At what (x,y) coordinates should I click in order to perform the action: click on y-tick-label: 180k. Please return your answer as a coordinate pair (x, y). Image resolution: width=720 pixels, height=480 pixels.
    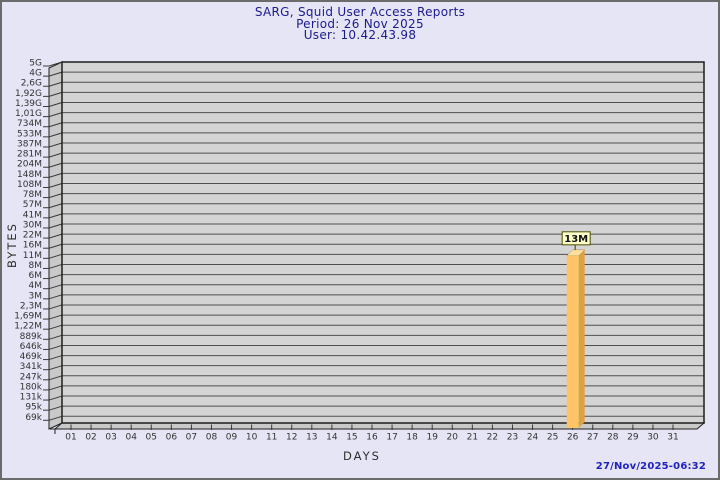
    Looking at the image, I should click on (31, 387).